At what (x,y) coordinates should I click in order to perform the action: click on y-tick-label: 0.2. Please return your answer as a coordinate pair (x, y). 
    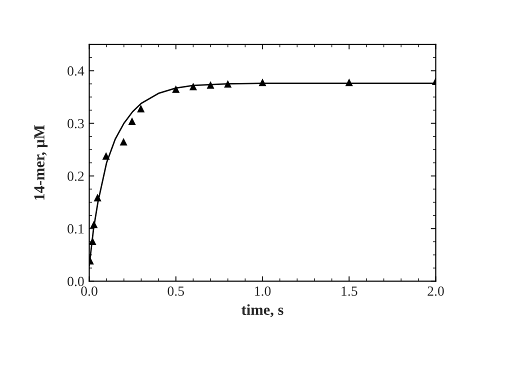
    Looking at the image, I should click on (76, 176).